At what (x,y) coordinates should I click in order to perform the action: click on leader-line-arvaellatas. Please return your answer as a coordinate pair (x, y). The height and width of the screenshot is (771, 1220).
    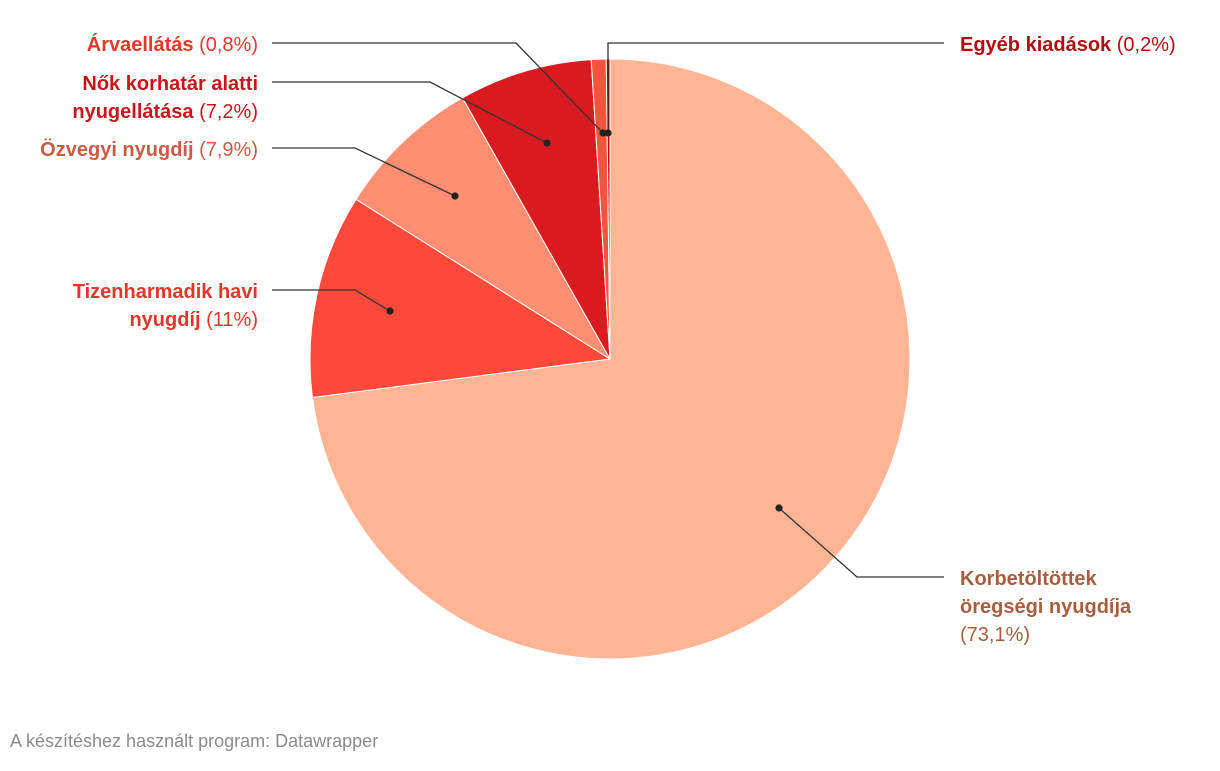
    Looking at the image, I should click on (438, 88).